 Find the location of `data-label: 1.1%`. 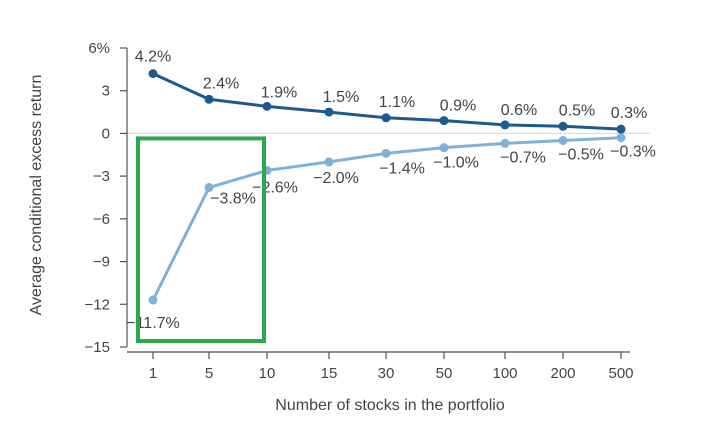

data-label: 1.1% is located at coordinates (397, 102).